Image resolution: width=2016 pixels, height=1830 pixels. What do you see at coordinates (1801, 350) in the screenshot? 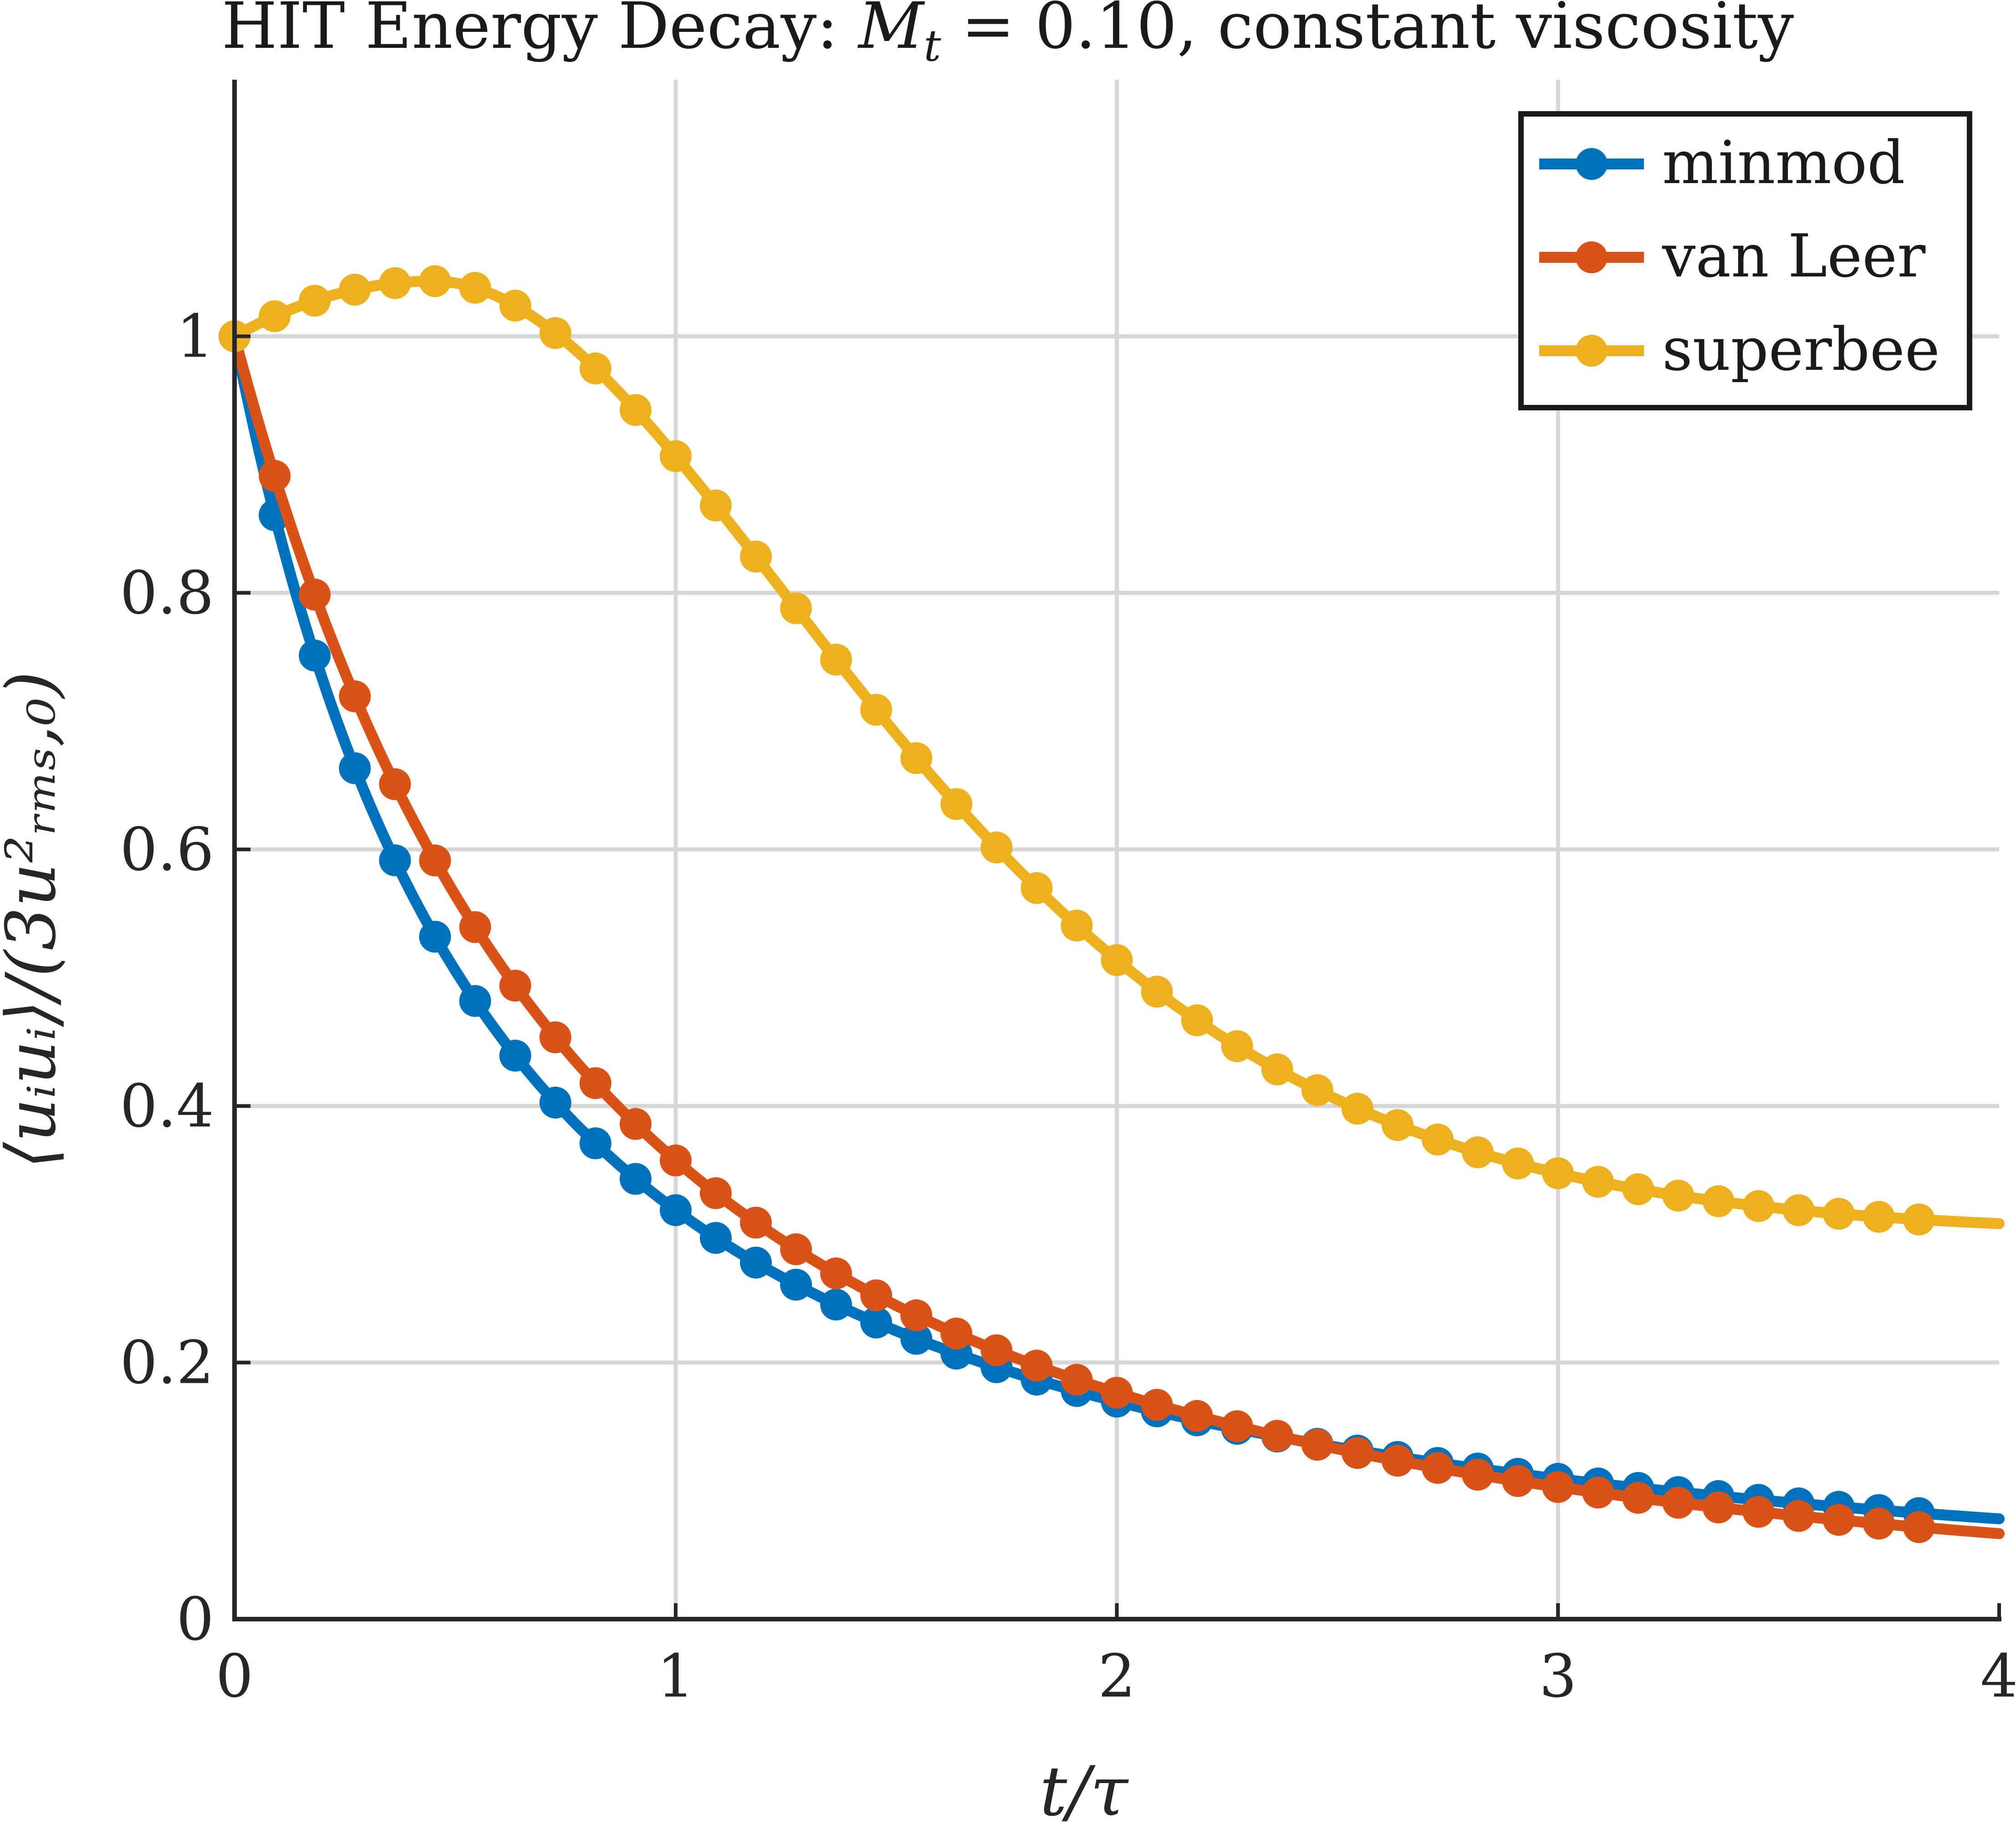
I see `legend-label-2: superbee` at bounding box center [1801, 350].